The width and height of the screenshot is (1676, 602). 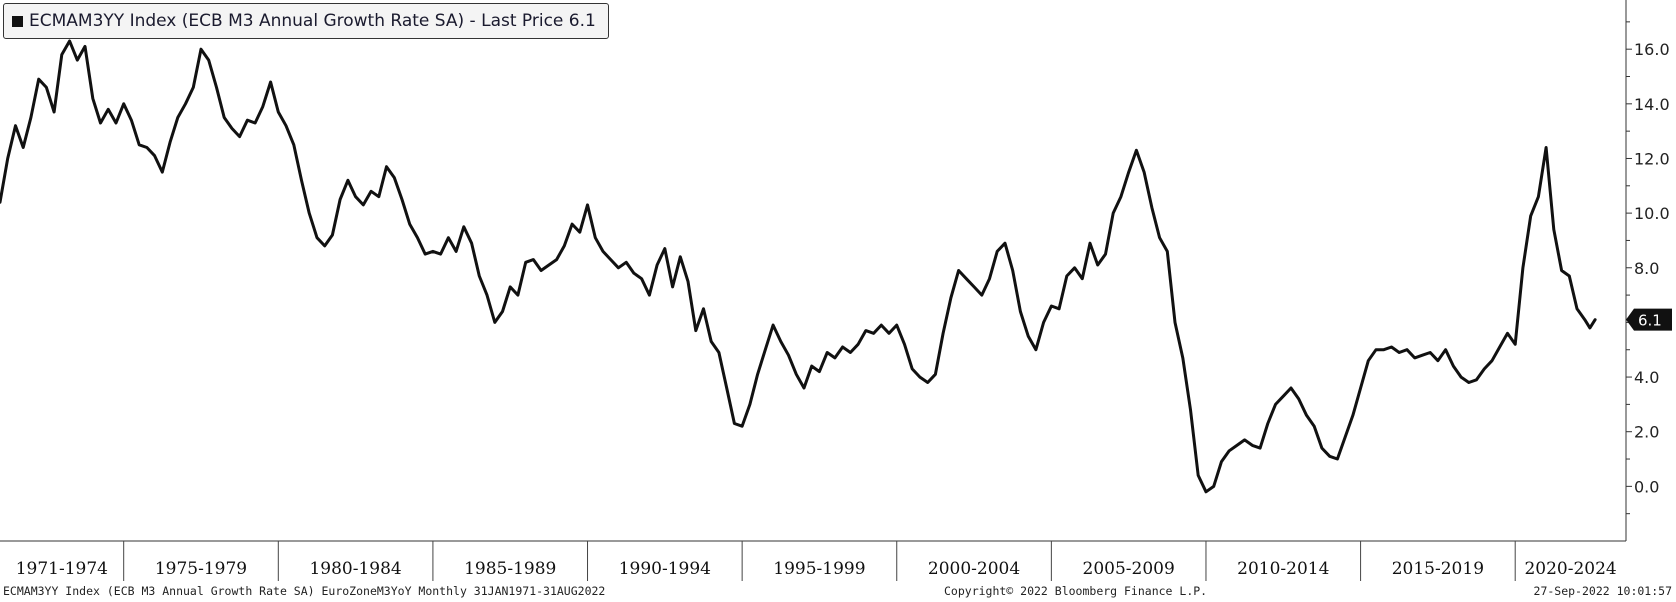 I want to click on y-tick-label: 8.0, so click(x=1646, y=268).